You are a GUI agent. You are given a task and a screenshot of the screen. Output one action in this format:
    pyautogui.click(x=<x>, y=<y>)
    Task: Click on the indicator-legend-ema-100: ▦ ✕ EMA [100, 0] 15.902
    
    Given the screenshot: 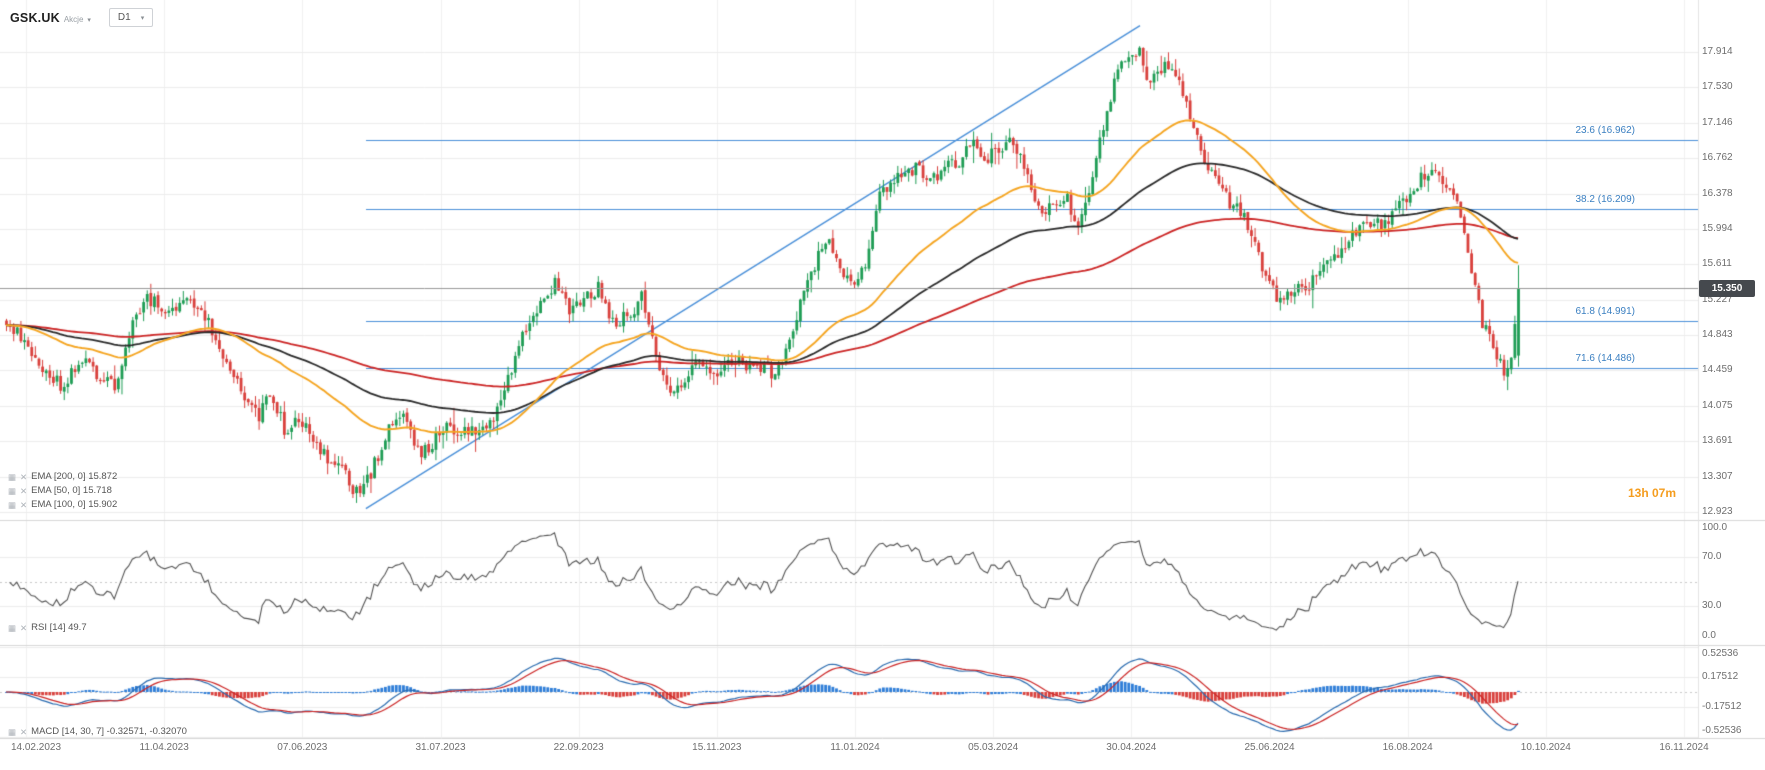 What is the action you would take?
    pyautogui.click(x=62, y=504)
    